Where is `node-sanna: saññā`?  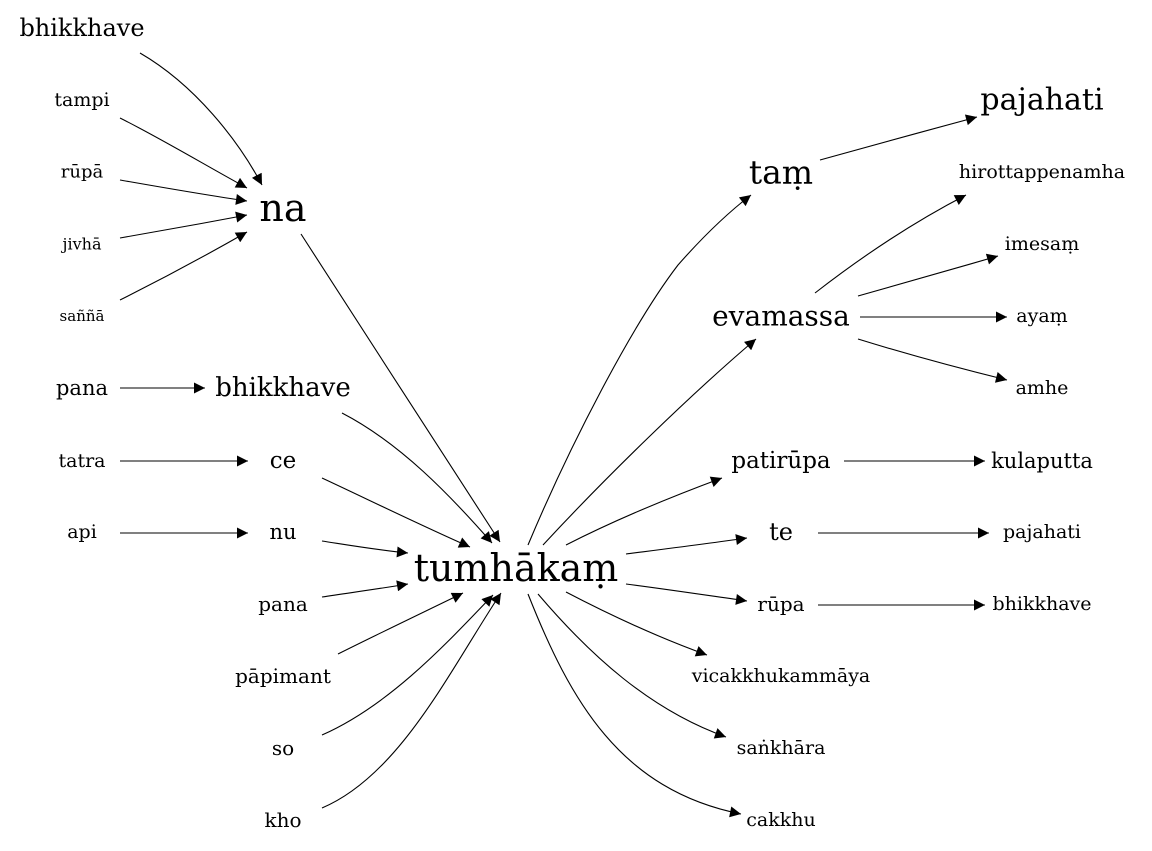
node-sanna: saññā is located at coordinates (82, 316).